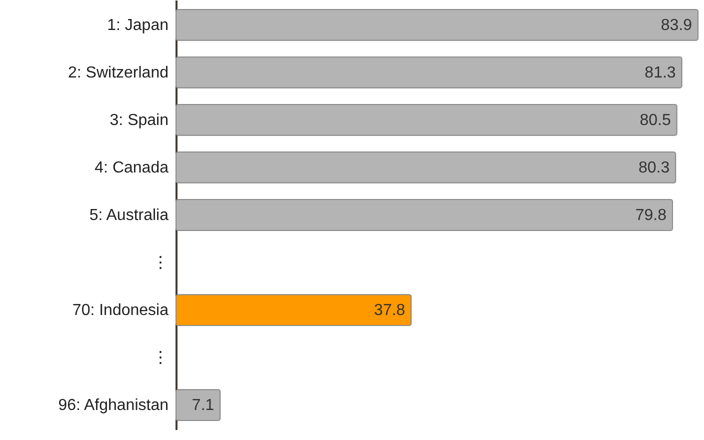 Image resolution: width=704 pixels, height=440 pixels. Describe the element at coordinates (676, 25) in the screenshot. I see `data-label: 83.9` at that location.